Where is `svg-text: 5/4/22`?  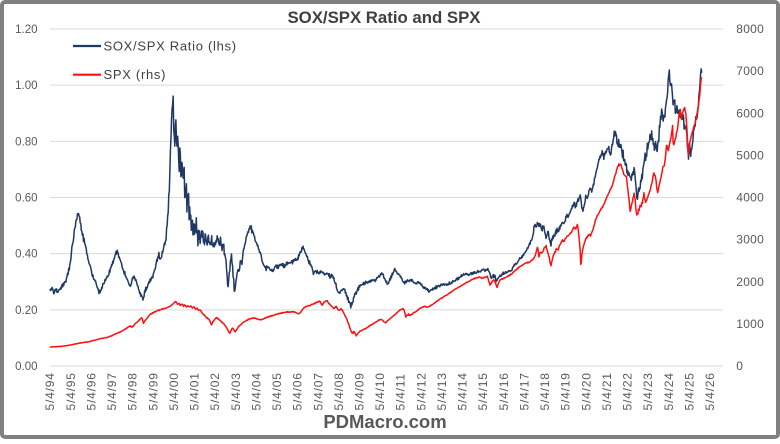
svg-text: 5/4/22 is located at coordinates (628, 391).